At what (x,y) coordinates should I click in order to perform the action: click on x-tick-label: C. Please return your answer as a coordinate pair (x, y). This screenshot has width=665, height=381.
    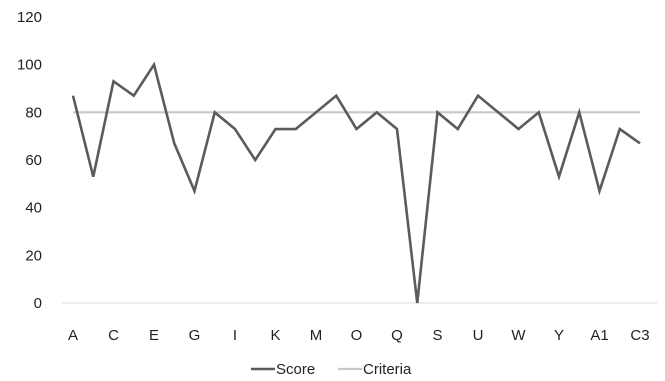
    Looking at the image, I should click on (113, 335).